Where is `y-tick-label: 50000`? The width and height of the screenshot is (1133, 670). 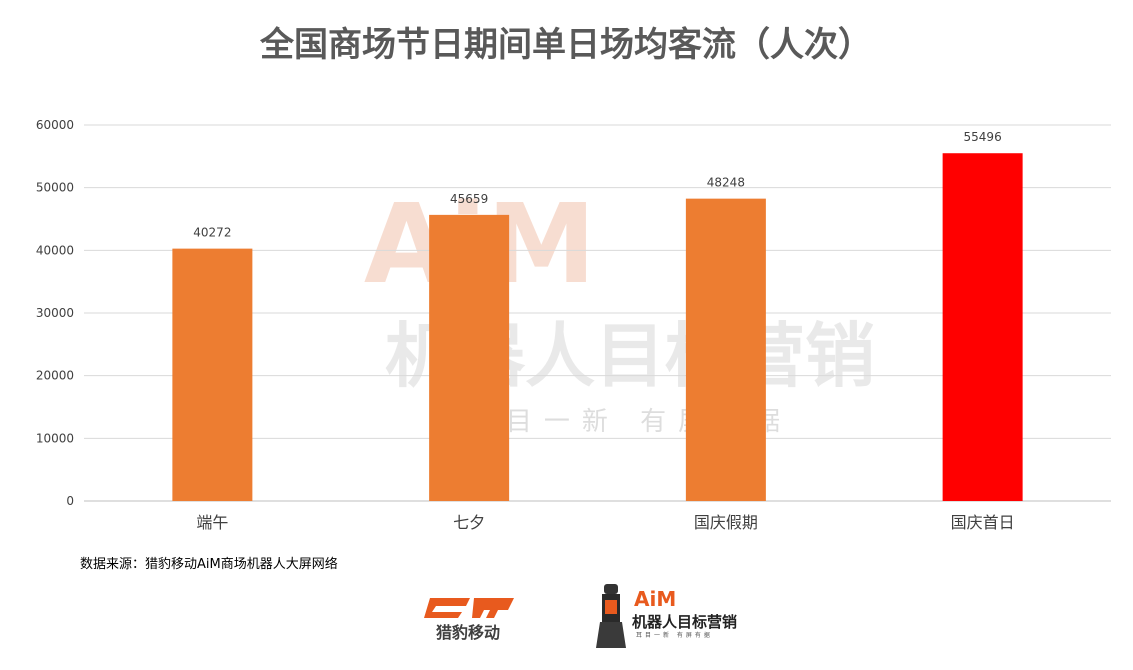 y-tick-label: 50000 is located at coordinates (55, 188).